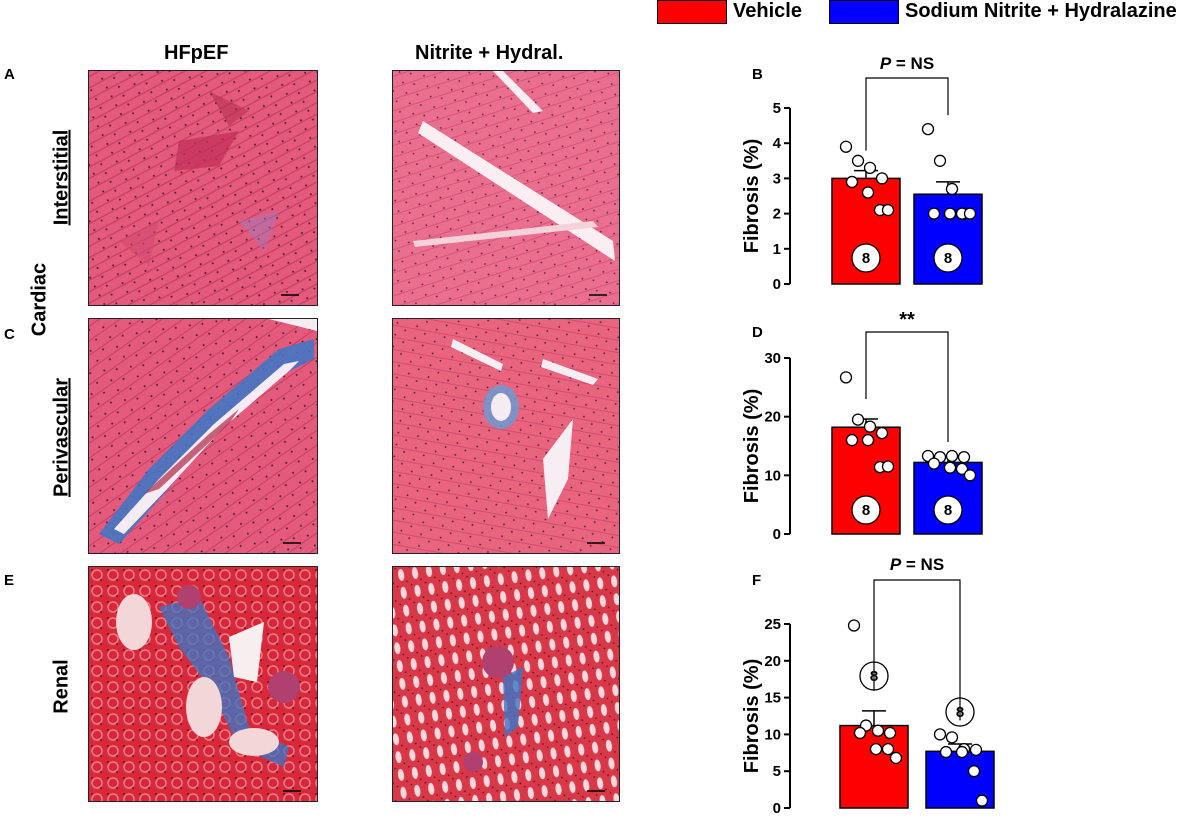 The height and width of the screenshot is (817, 1200). What do you see at coordinates (777, 214) in the screenshot?
I see `panel-b-y-tick-label: 2` at bounding box center [777, 214].